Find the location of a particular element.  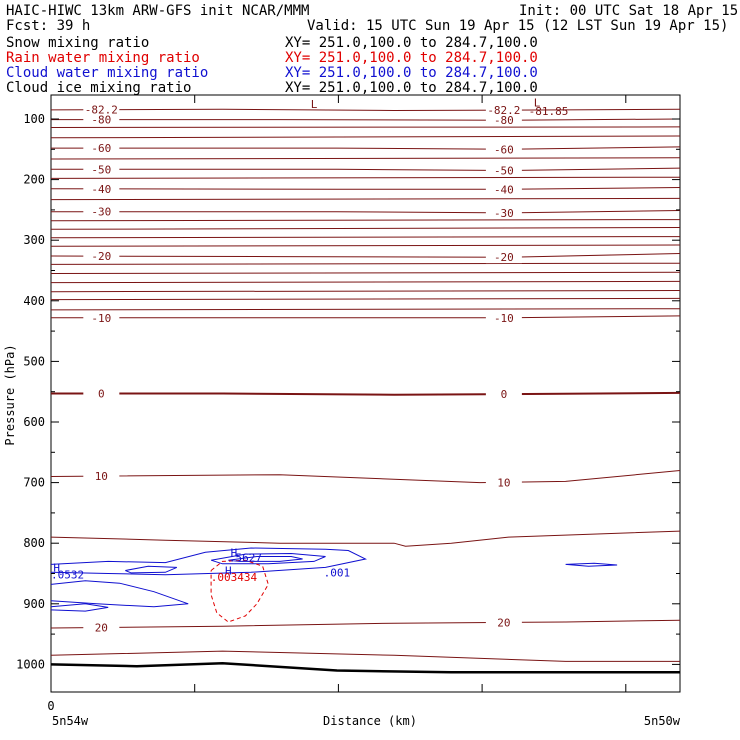

contour-label: -10 is located at coordinates (504, 318).